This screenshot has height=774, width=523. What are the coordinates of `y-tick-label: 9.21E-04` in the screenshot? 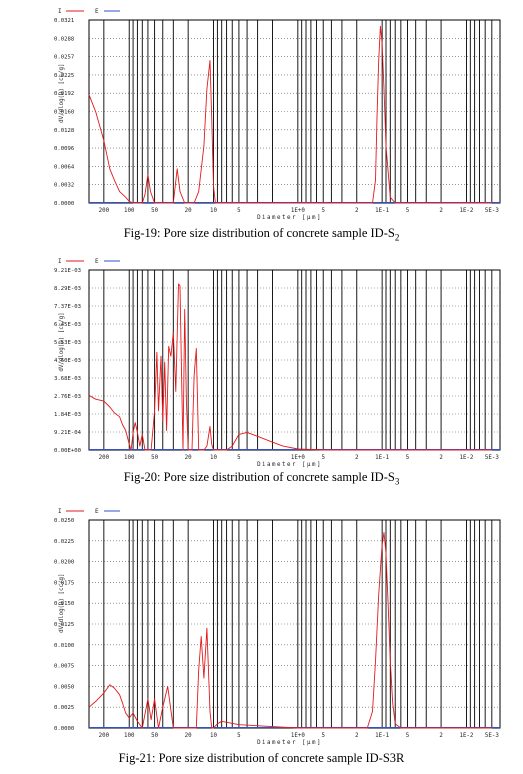 It's located at (68, 433).